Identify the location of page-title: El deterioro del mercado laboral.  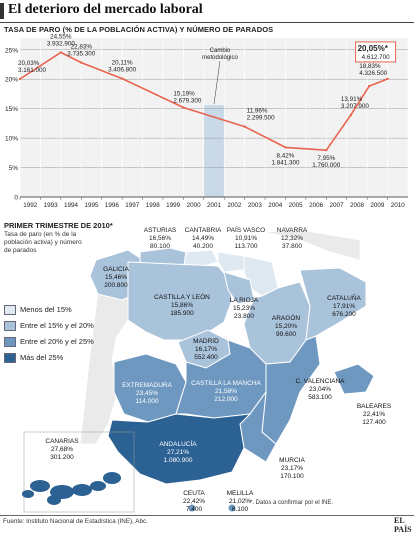
(105, 9).